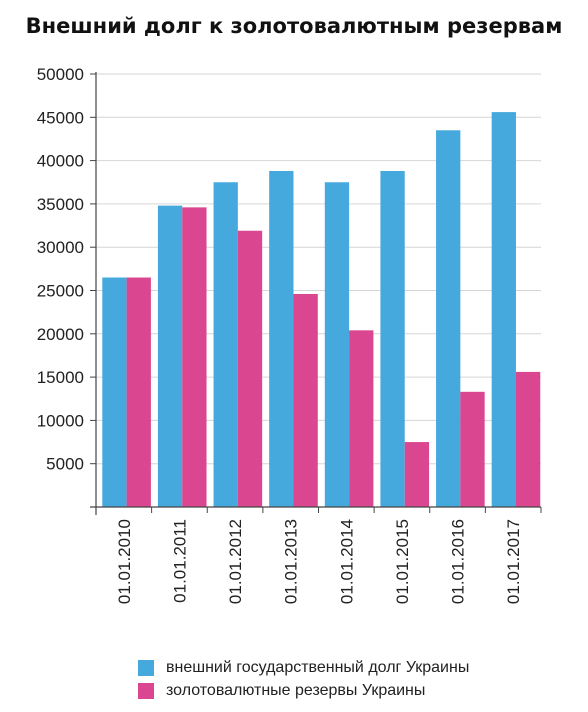 This screenshot has height=712, width=588. I want to click on x-tick-label: 01.01.2010, so click(124, 561).